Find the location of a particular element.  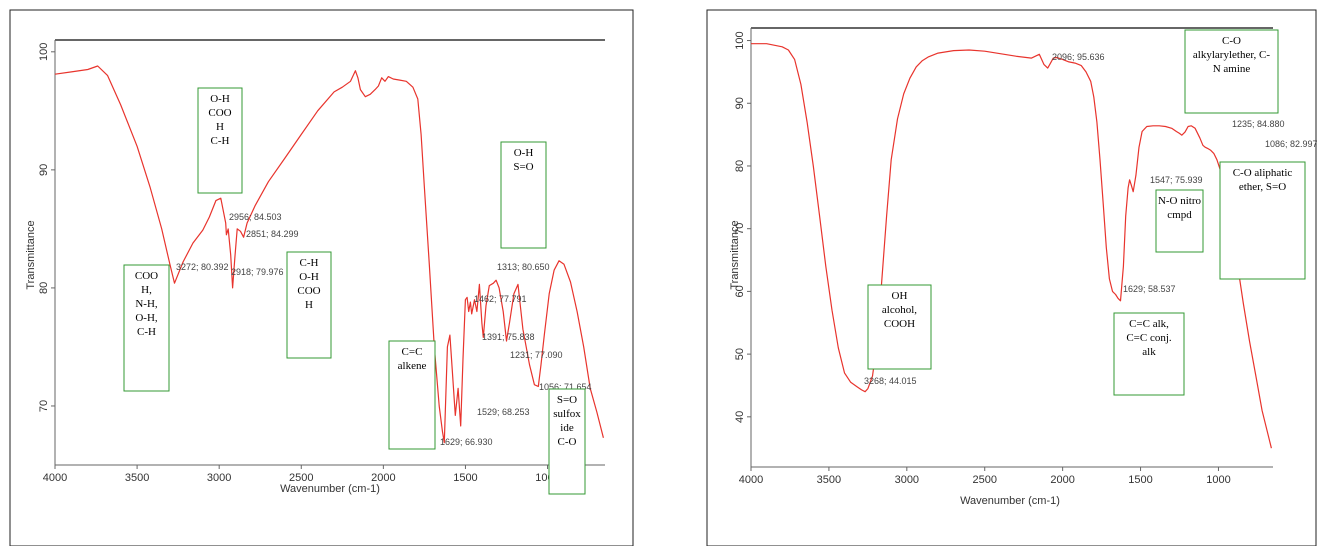

peak-label: 1056; 71.654 is located at coordinates (565, 387).